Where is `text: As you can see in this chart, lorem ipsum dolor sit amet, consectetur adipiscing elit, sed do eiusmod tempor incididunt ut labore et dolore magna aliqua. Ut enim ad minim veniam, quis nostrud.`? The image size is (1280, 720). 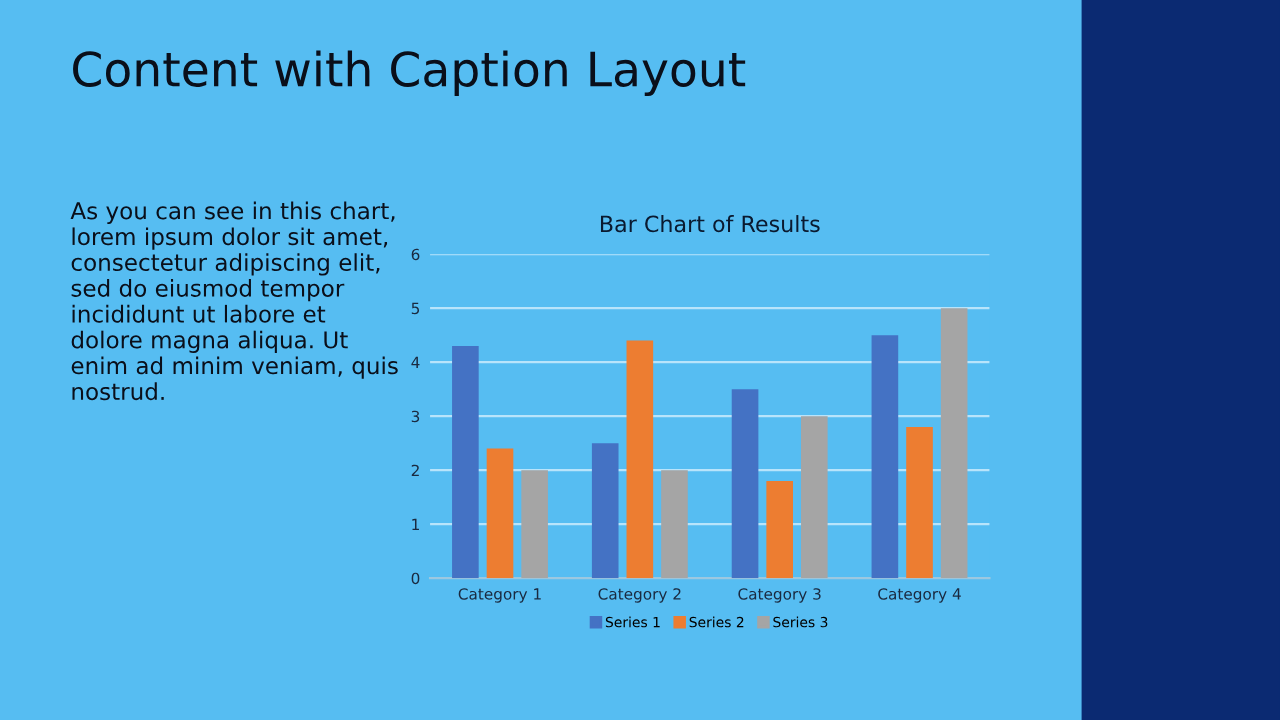
text: As you can see in this chart, lorem ipsum dolor sit amet, consectetur adipiscing elit, sed do eiusmod tempor incididunt ut labore et dolore magna aliqua. Ut enim ad minim veniam, quis nostrud. is located at coordinates (234, 301).